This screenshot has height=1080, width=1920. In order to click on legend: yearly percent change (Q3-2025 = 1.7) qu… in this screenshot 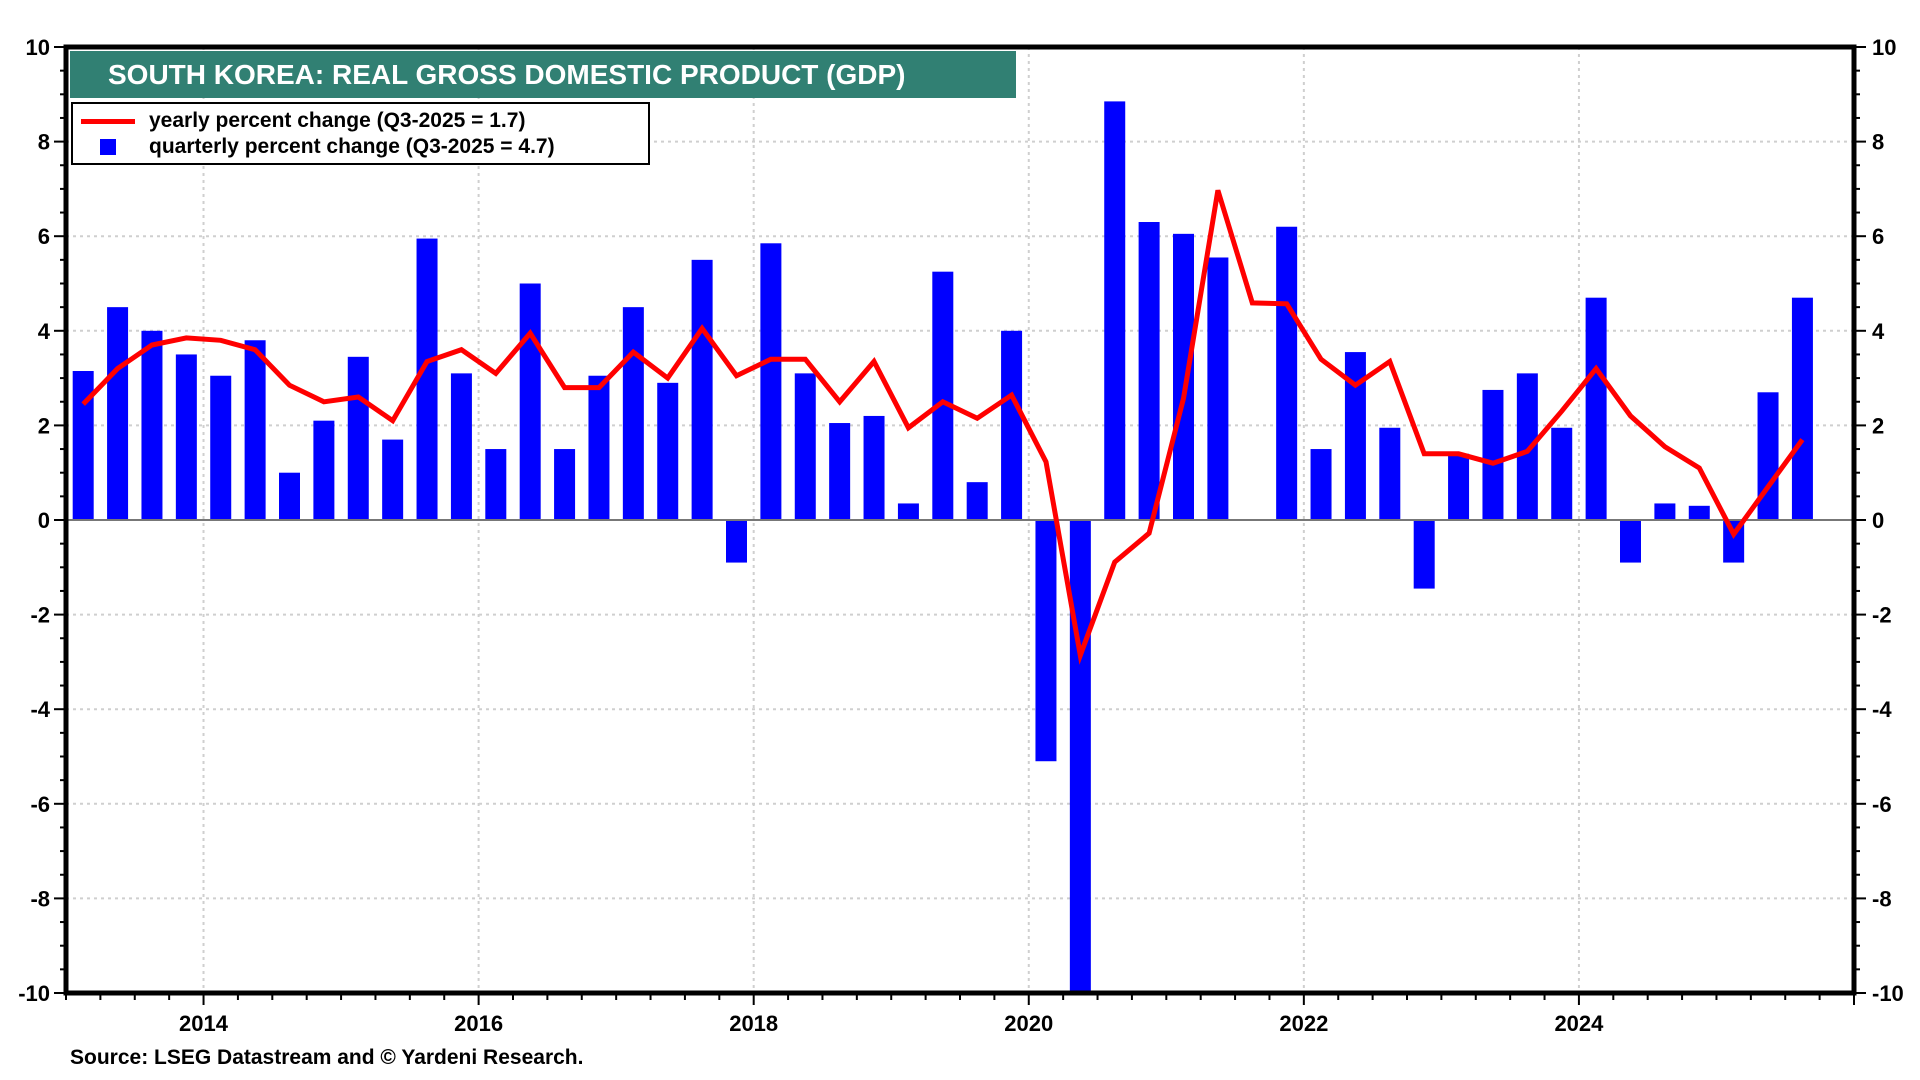, I will do `click(360, 133)`.